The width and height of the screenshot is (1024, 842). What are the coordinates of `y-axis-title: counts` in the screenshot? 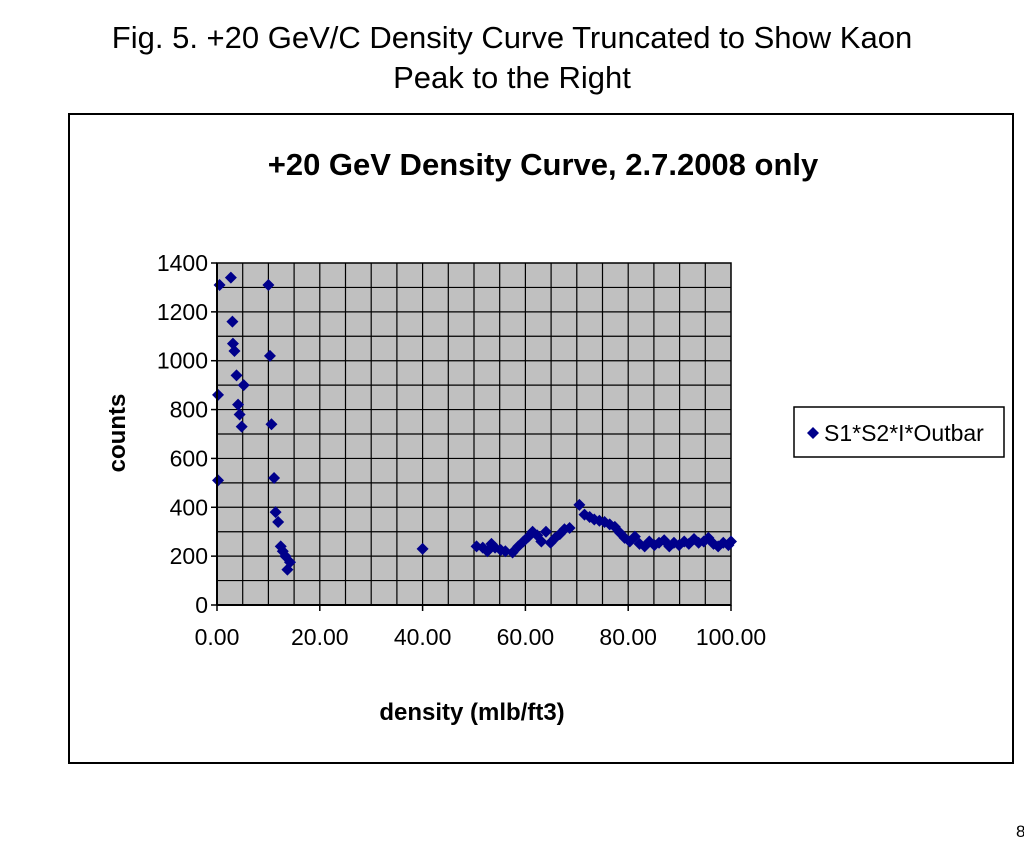 It's located at (117, 433).